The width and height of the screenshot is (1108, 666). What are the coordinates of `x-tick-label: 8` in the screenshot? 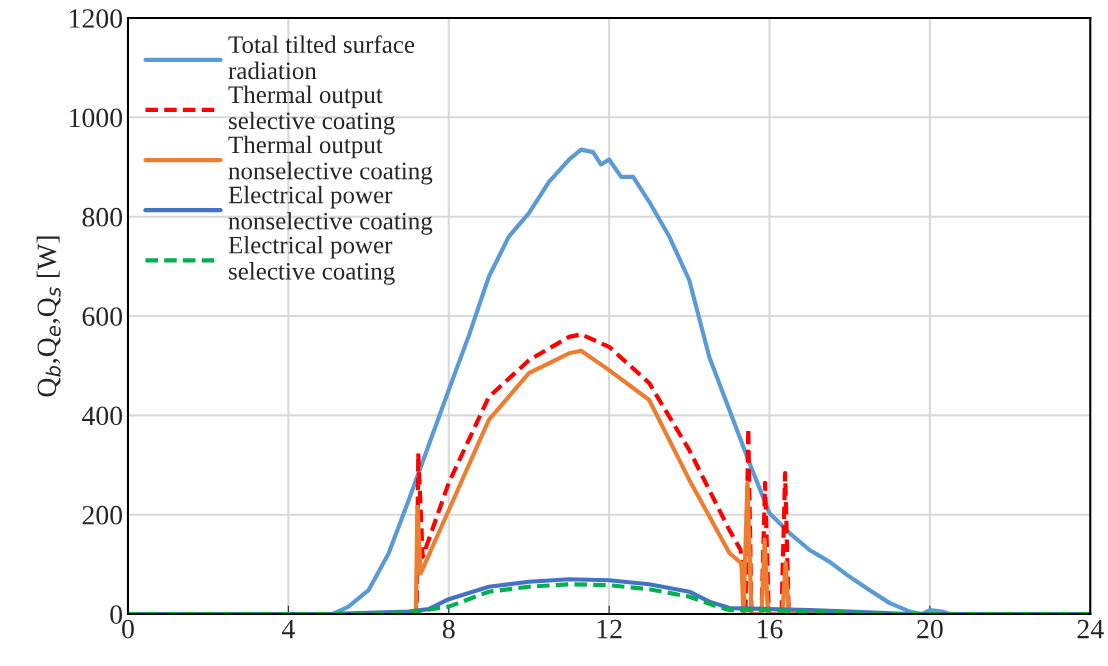 It's located at (448, 629).